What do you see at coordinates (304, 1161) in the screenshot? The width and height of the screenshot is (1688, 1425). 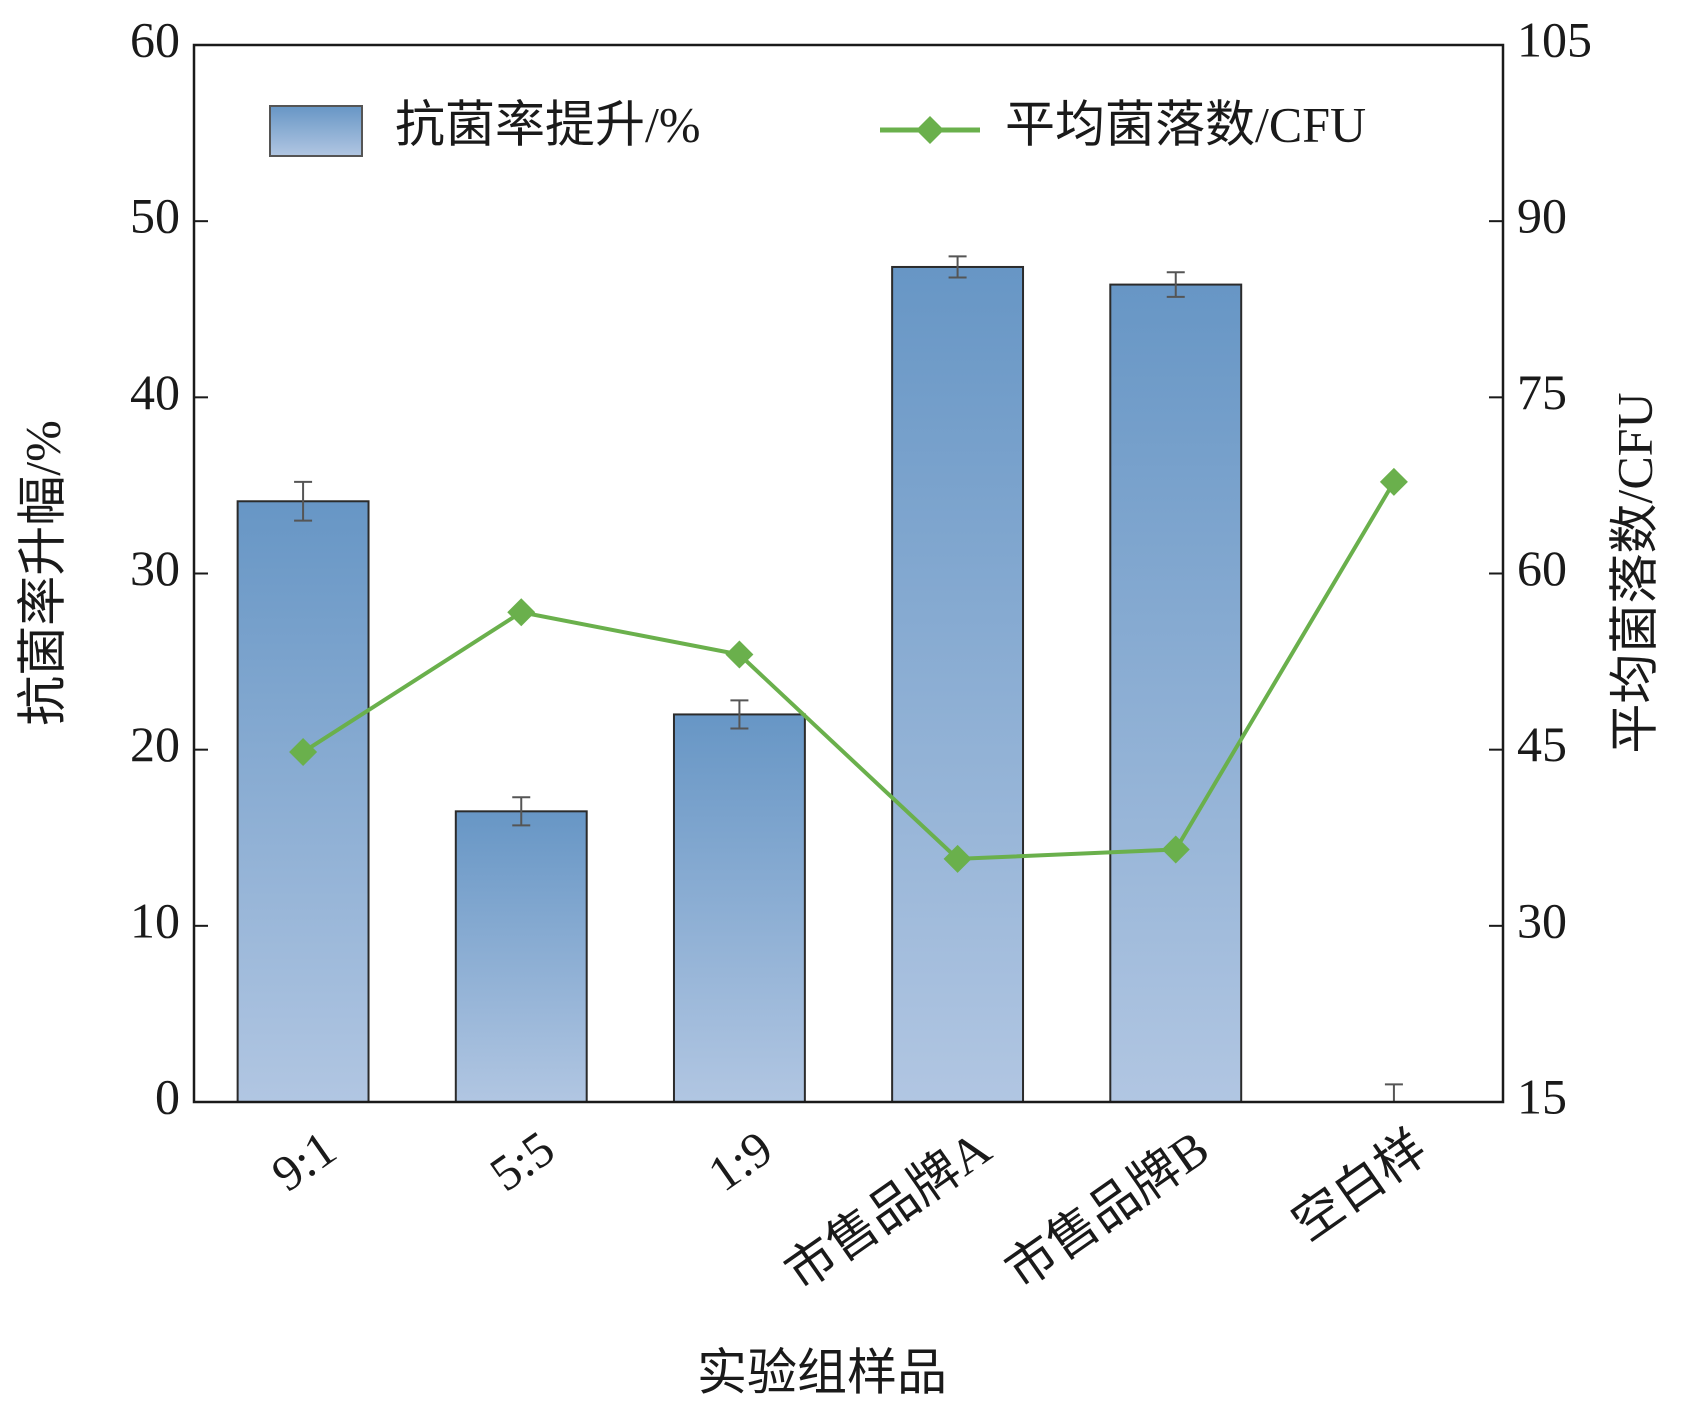 I see `x-tick-label: 9:1` at bounding box center [304, 1161].